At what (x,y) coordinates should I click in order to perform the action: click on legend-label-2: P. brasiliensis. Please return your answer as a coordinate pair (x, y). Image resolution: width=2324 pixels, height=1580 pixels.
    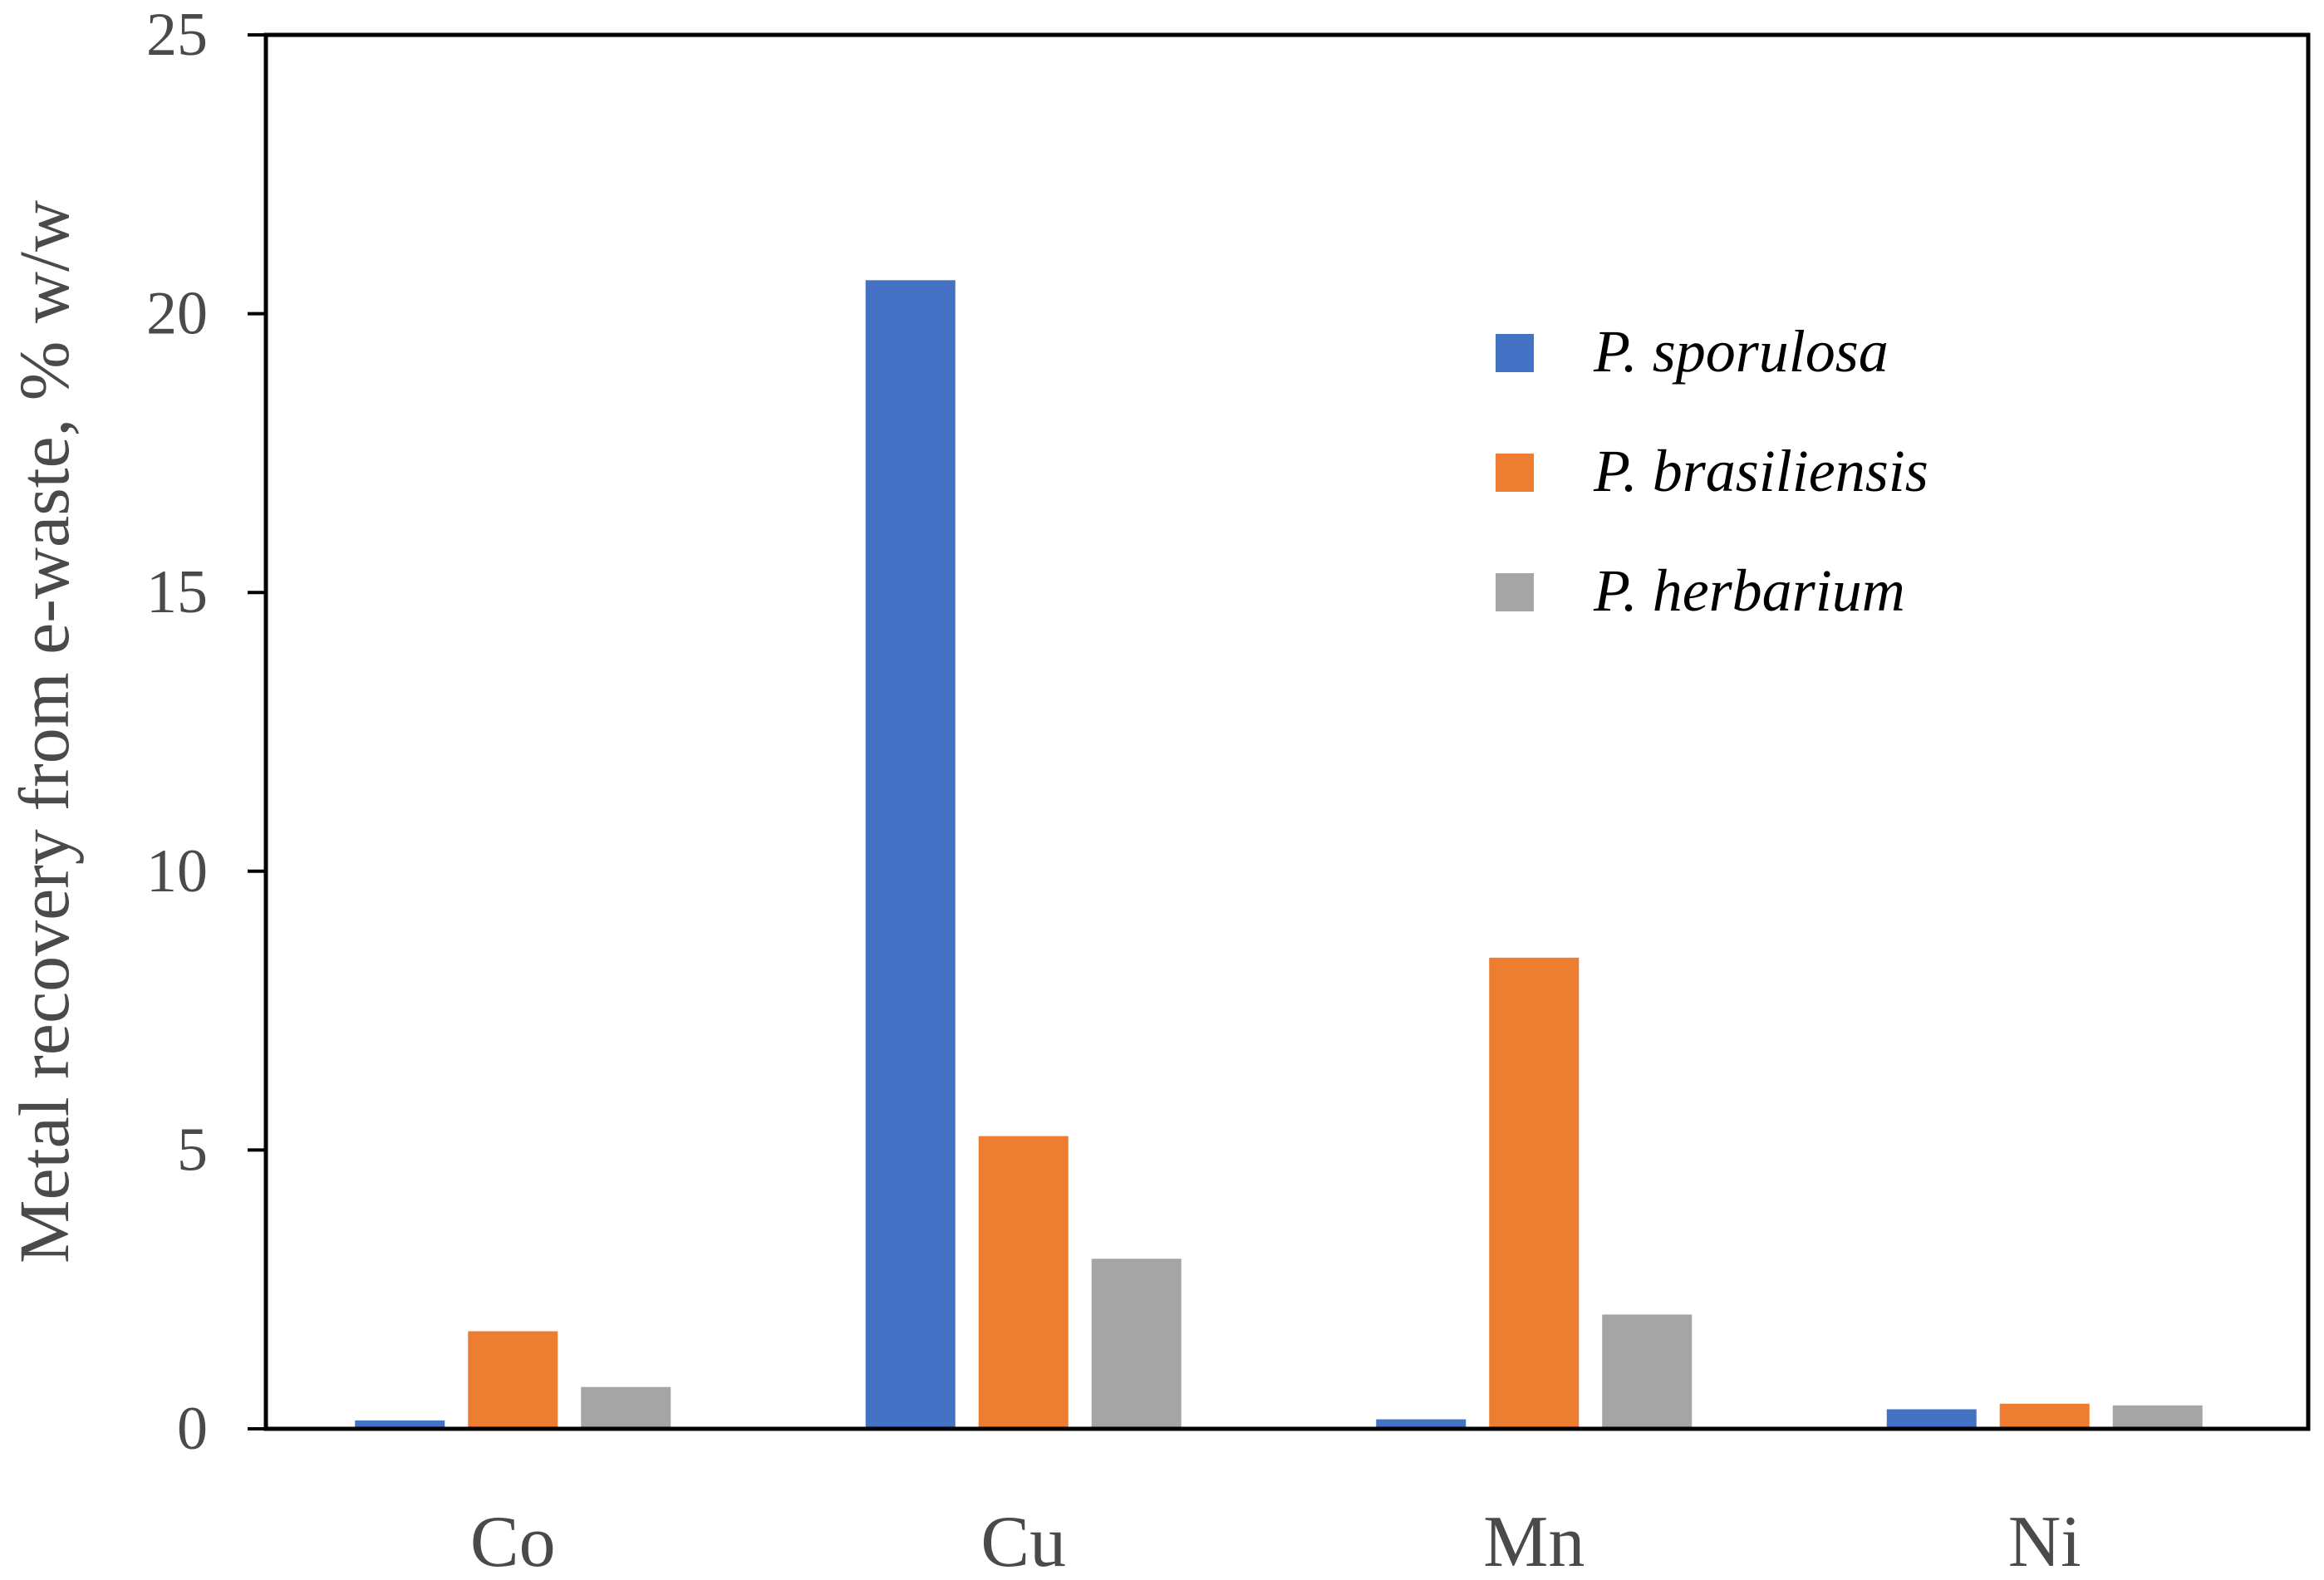
    Looking at the image, I should click on (1760, 471).